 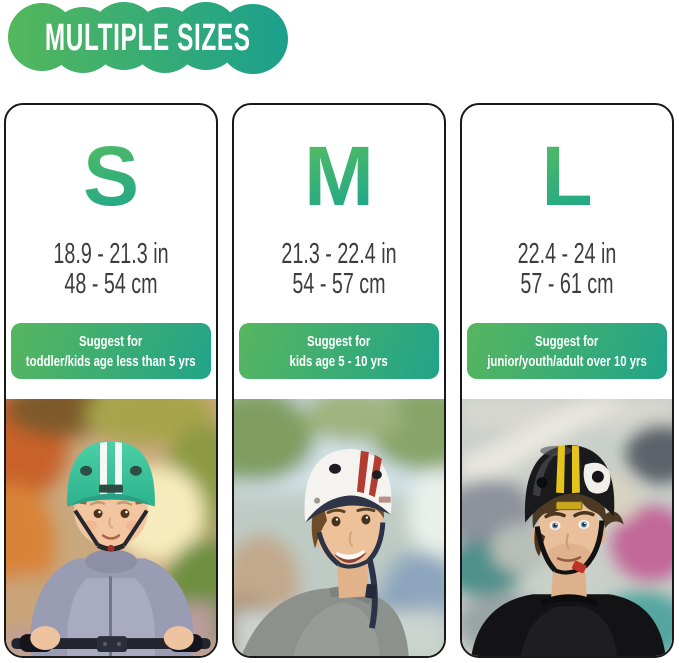 I want to click on boy-illustration, so click(x=339, y=527).